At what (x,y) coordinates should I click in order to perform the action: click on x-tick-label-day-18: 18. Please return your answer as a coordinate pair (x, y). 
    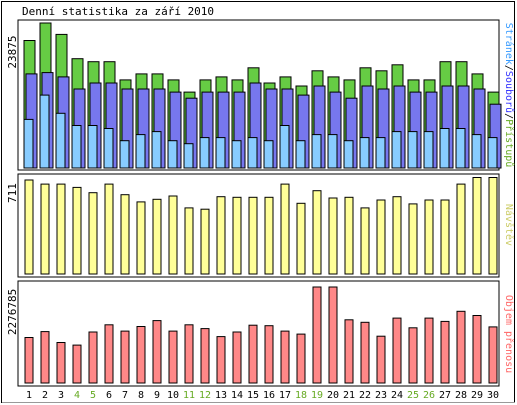
    Looking at the image, I should click on (301, 395).